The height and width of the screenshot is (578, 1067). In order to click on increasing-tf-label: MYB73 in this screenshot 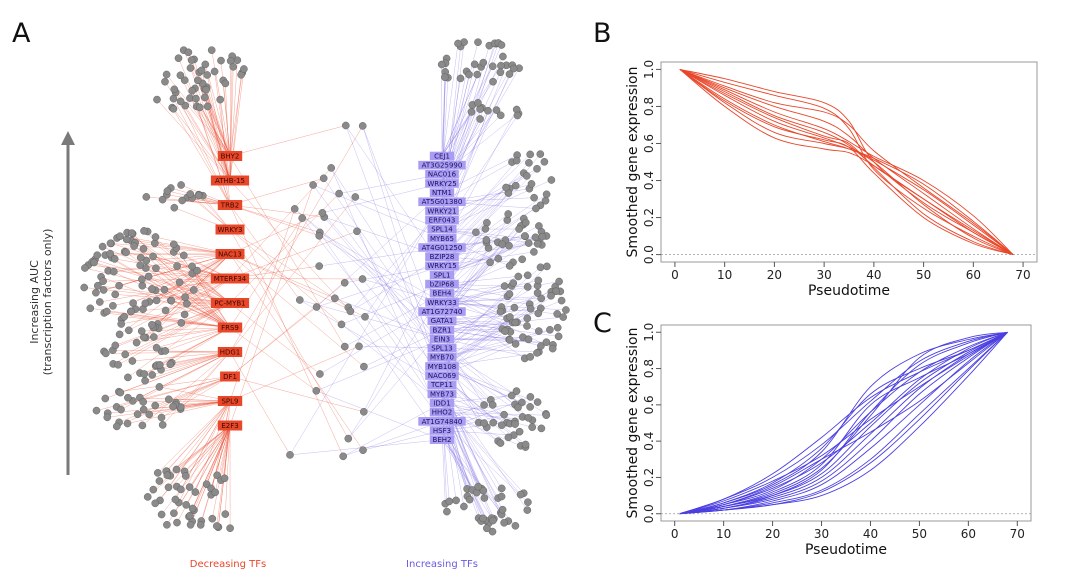, I will do `click(442, 394)`.